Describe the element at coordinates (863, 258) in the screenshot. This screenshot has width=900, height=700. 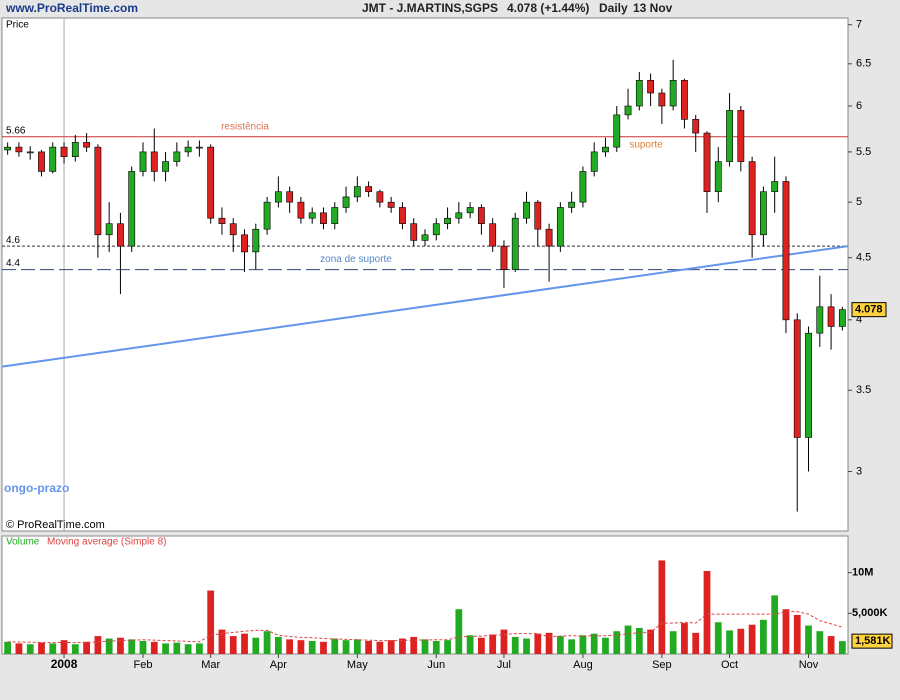
I see `y-tick-label: 4.5` at that location.